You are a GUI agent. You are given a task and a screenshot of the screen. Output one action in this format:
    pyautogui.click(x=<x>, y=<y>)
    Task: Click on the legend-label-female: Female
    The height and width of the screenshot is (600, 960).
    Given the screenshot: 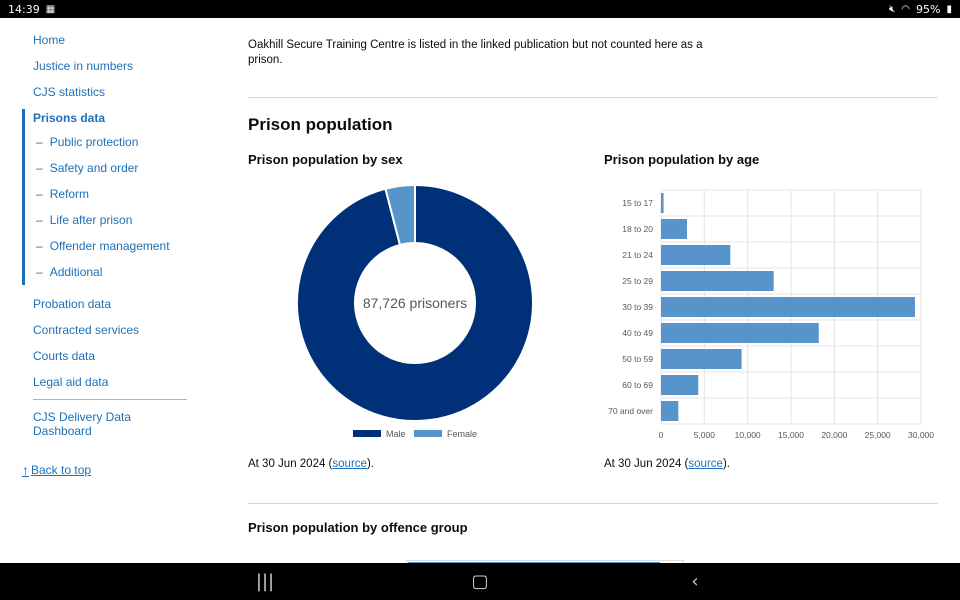 What is the action you would take?
    pyautogui.click(x=462, y=434)
    